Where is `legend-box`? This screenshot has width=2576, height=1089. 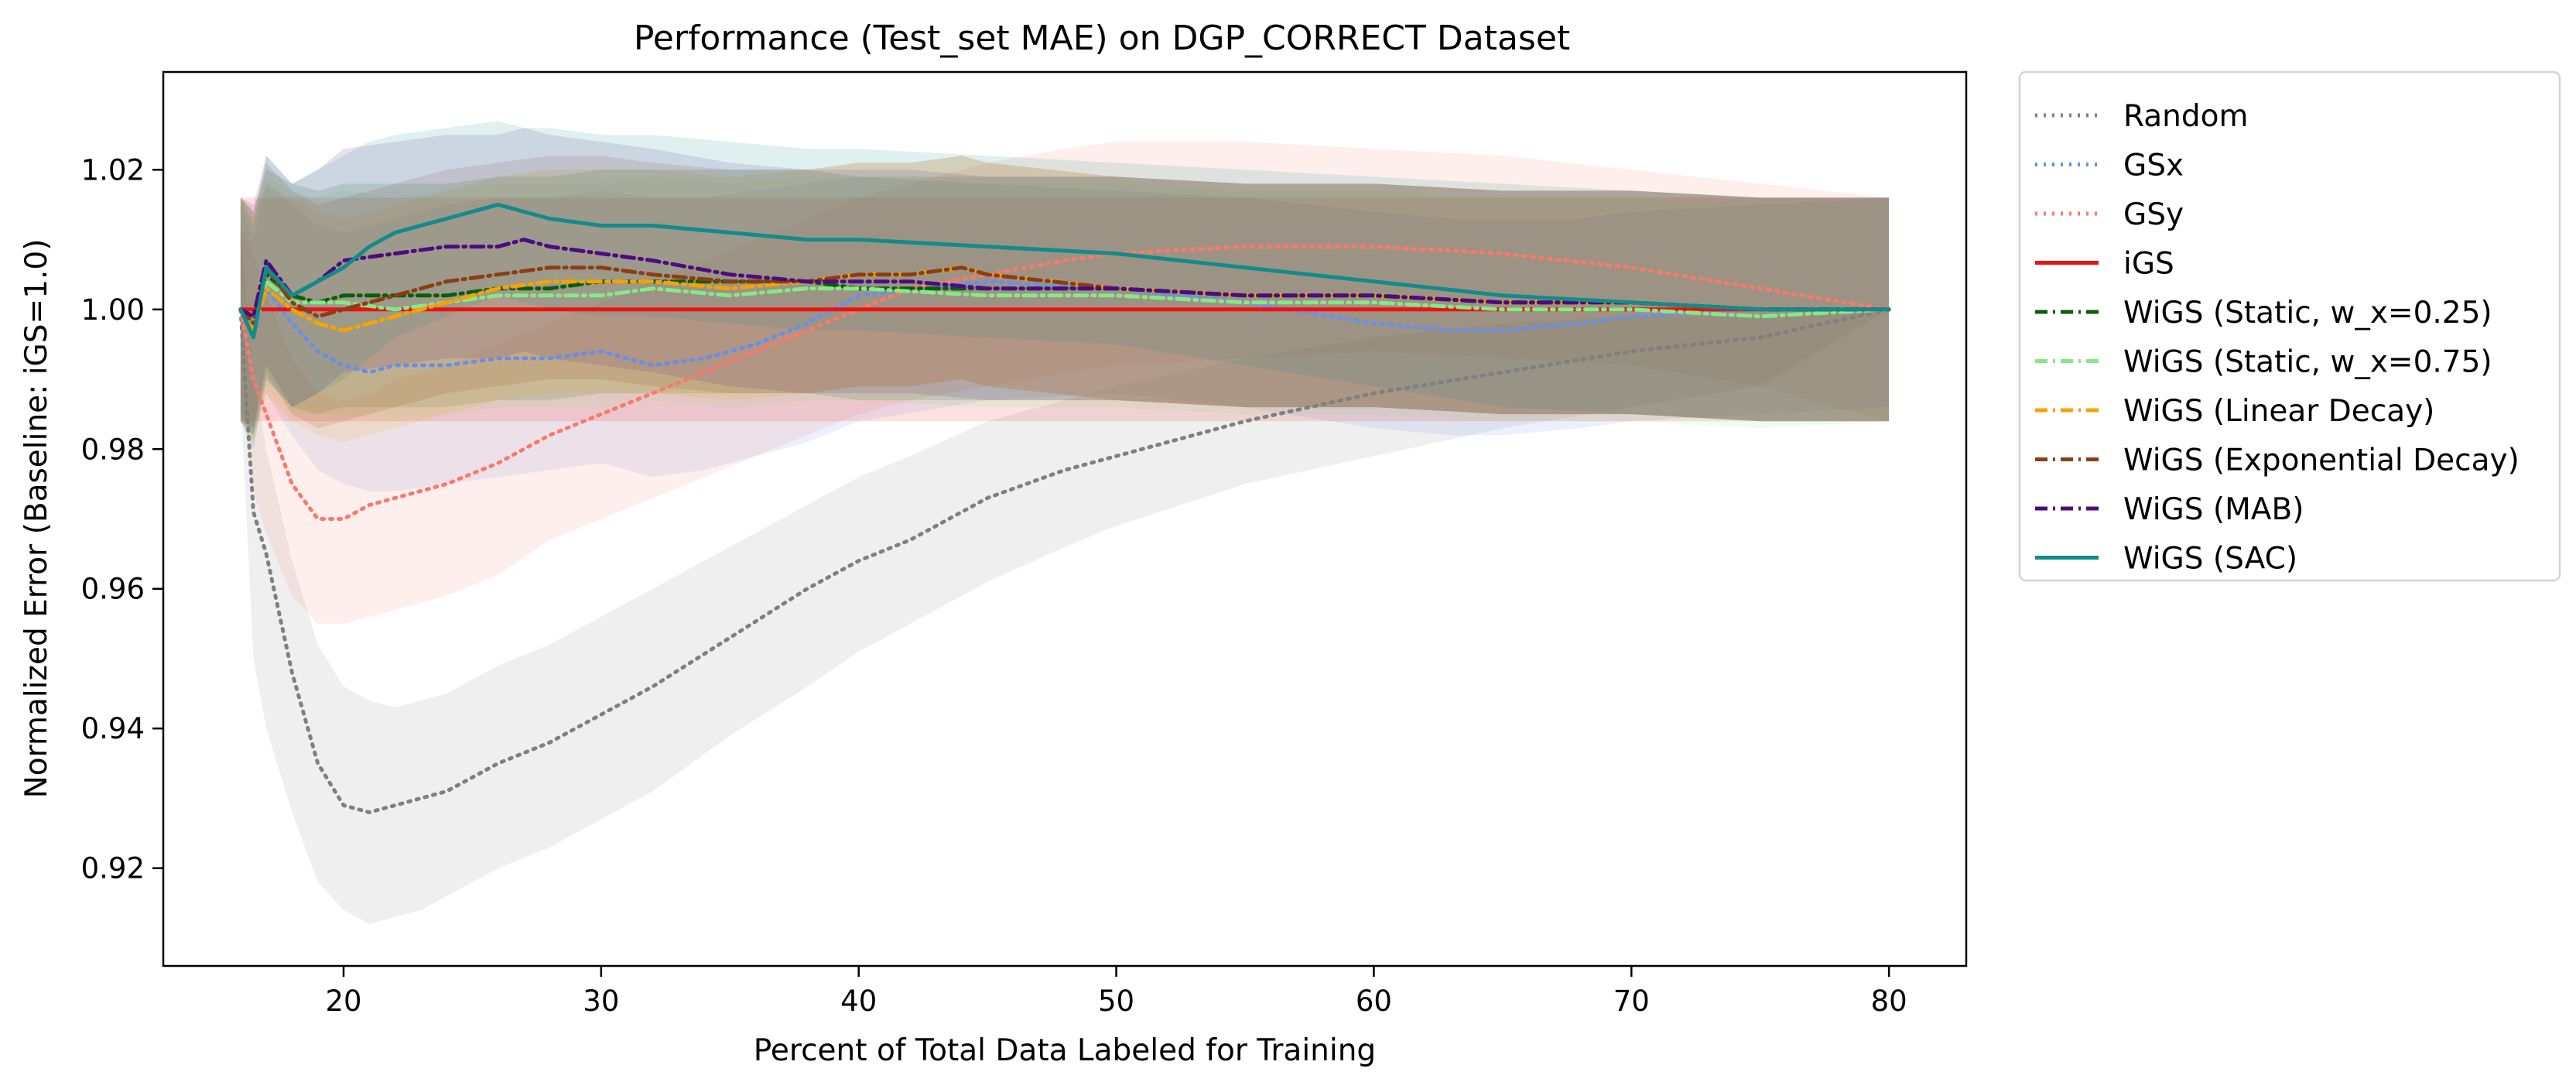 legend-box is located at coordinates (2290, 326).